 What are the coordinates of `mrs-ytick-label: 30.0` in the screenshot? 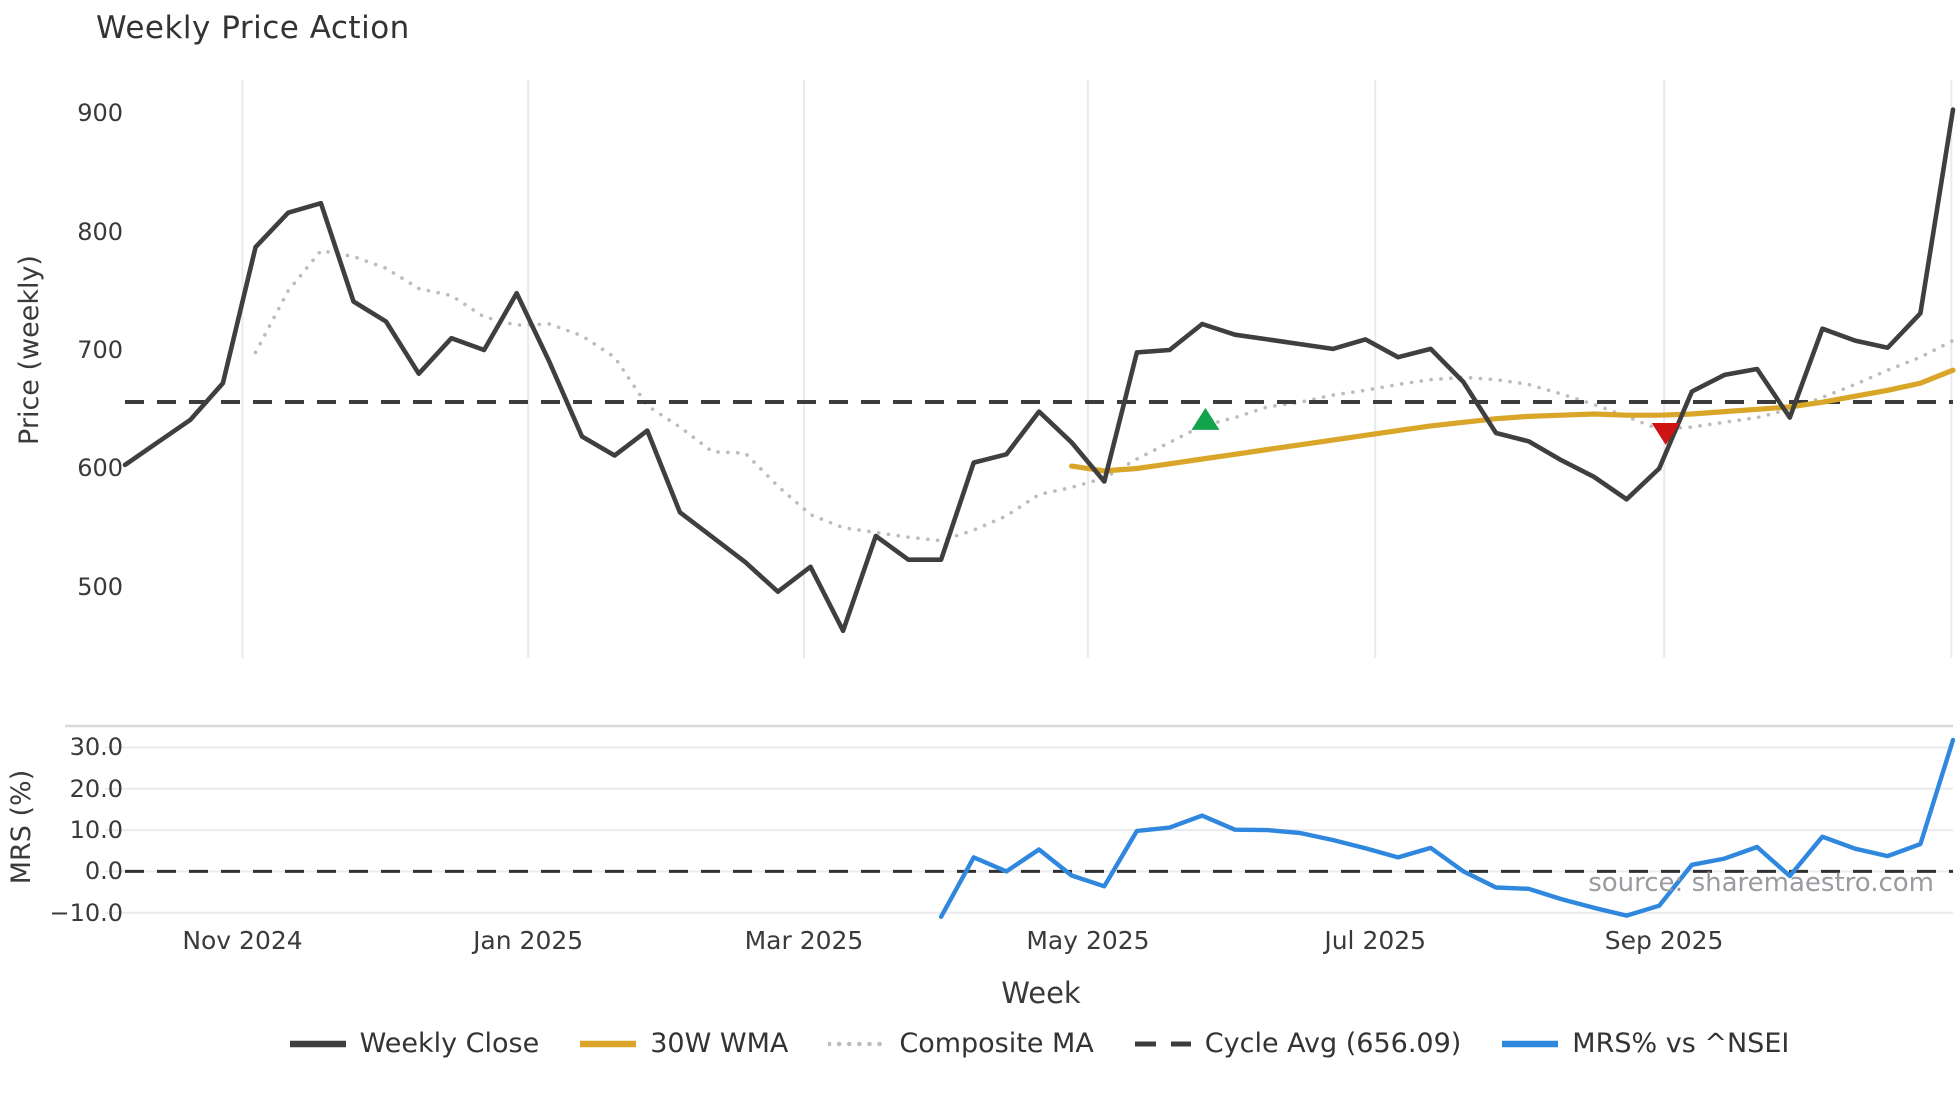 It's located at (96, 747).